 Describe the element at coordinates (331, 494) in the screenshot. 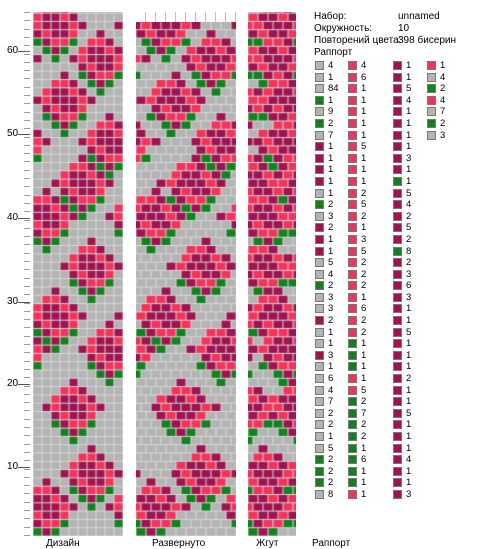

I see `bead-count: 8` at that location.